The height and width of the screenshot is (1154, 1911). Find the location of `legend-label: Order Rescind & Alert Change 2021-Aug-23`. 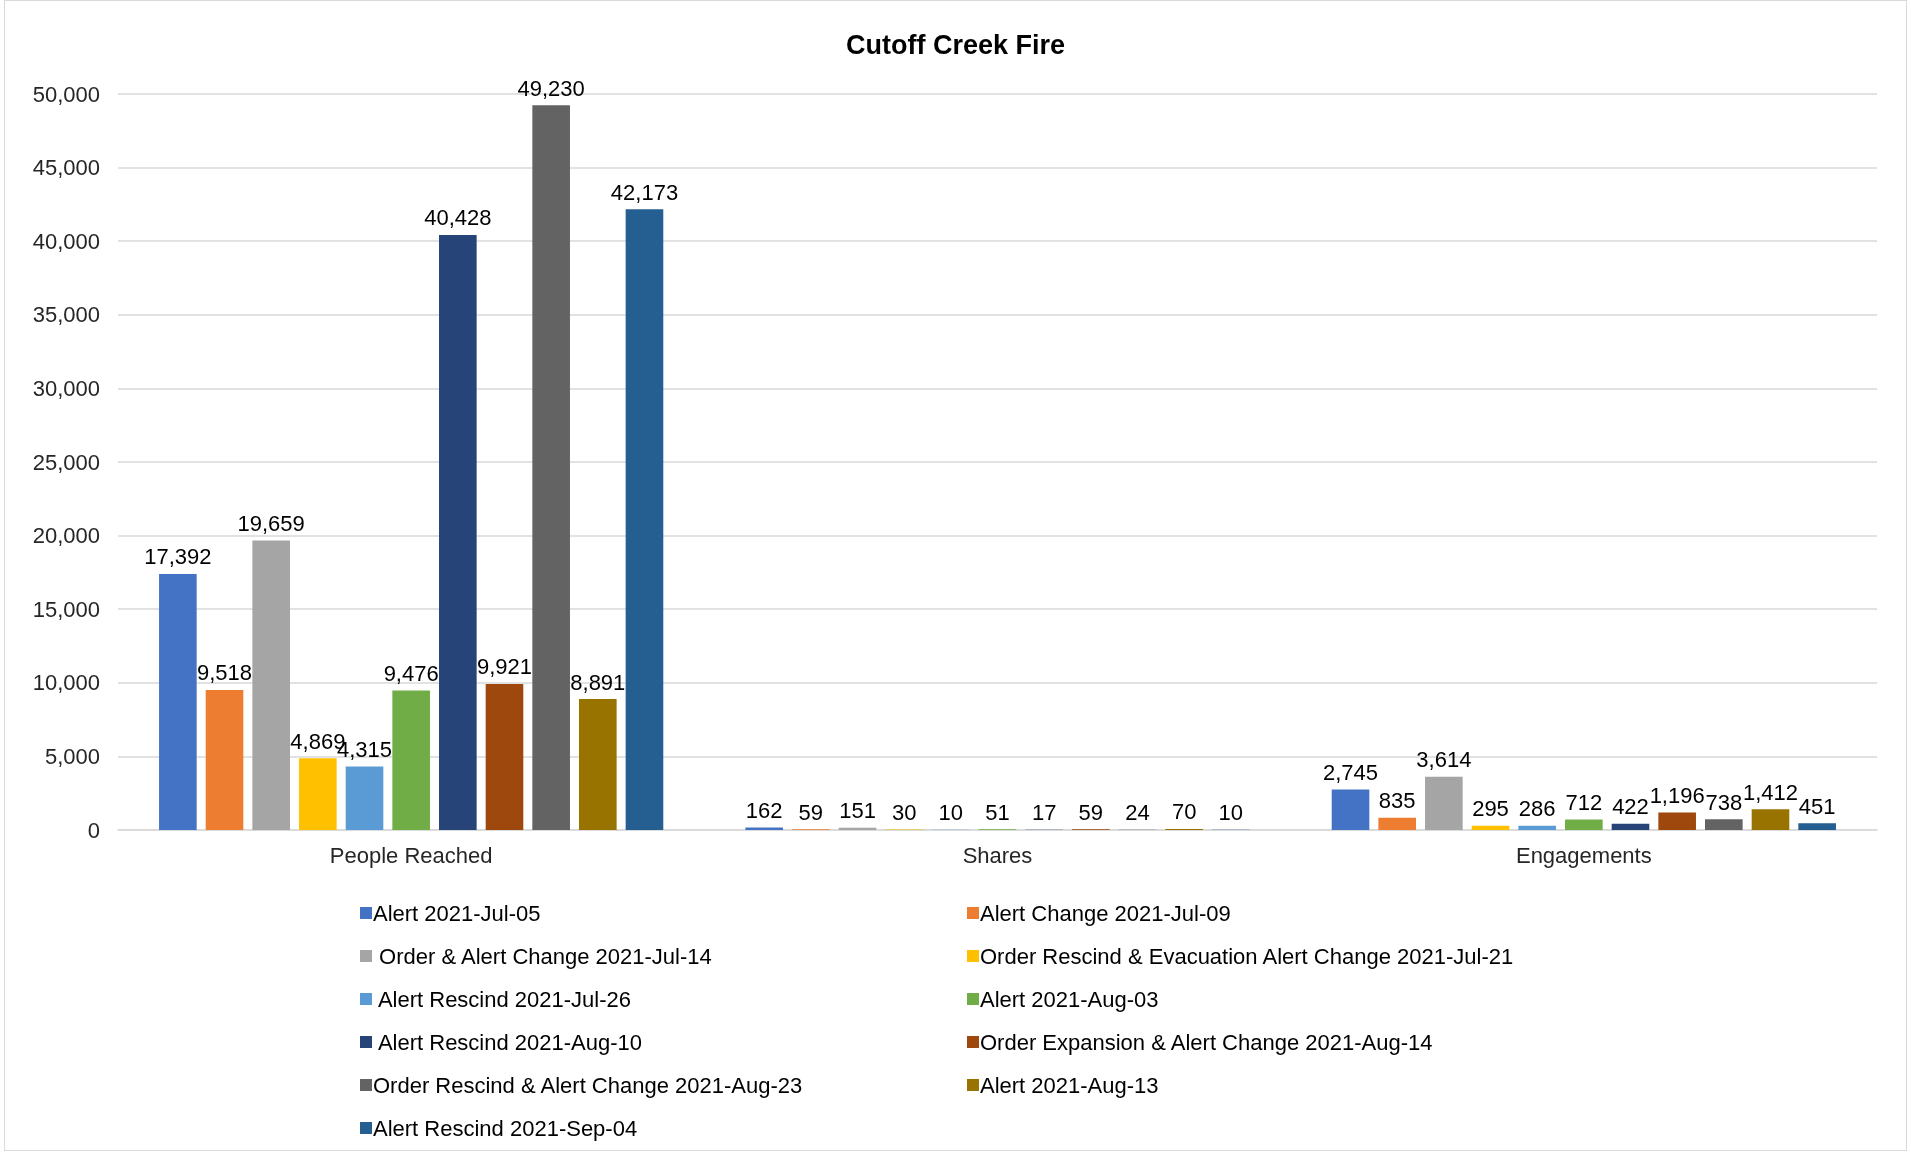

legend-label: Order Rescind & Alert Change 2021-Aug-23 is located at coordinates (588, 1085).